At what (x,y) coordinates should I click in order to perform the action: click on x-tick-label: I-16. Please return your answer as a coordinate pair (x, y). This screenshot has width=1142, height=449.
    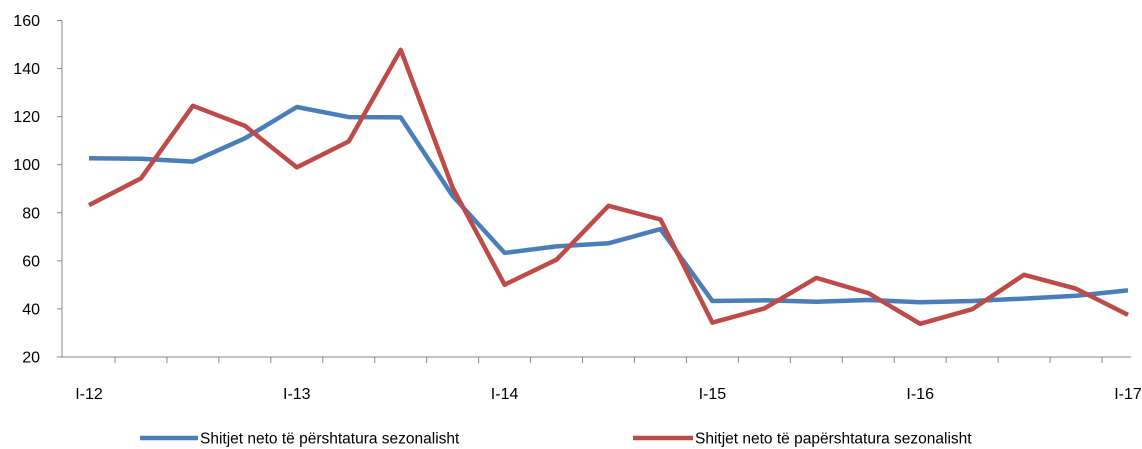
    Looking at the image, I should click on (920, 394).